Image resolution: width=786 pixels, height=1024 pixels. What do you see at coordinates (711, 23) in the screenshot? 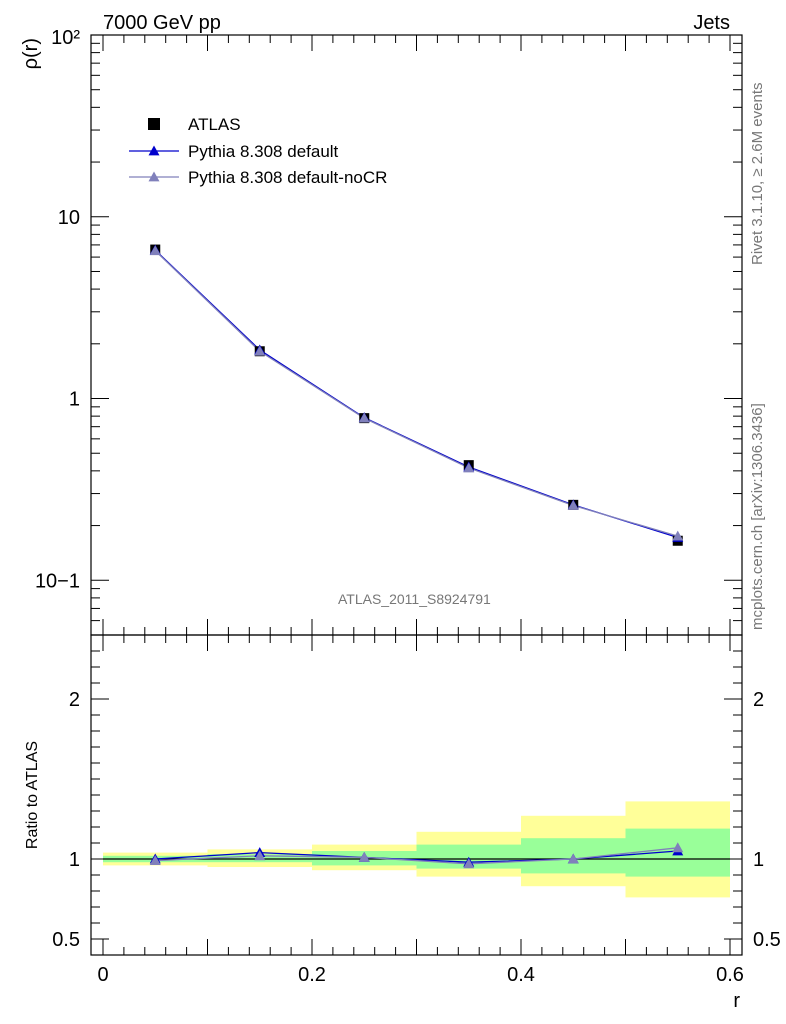
I see `header-right: Jets` at bounding box center [711, 23].